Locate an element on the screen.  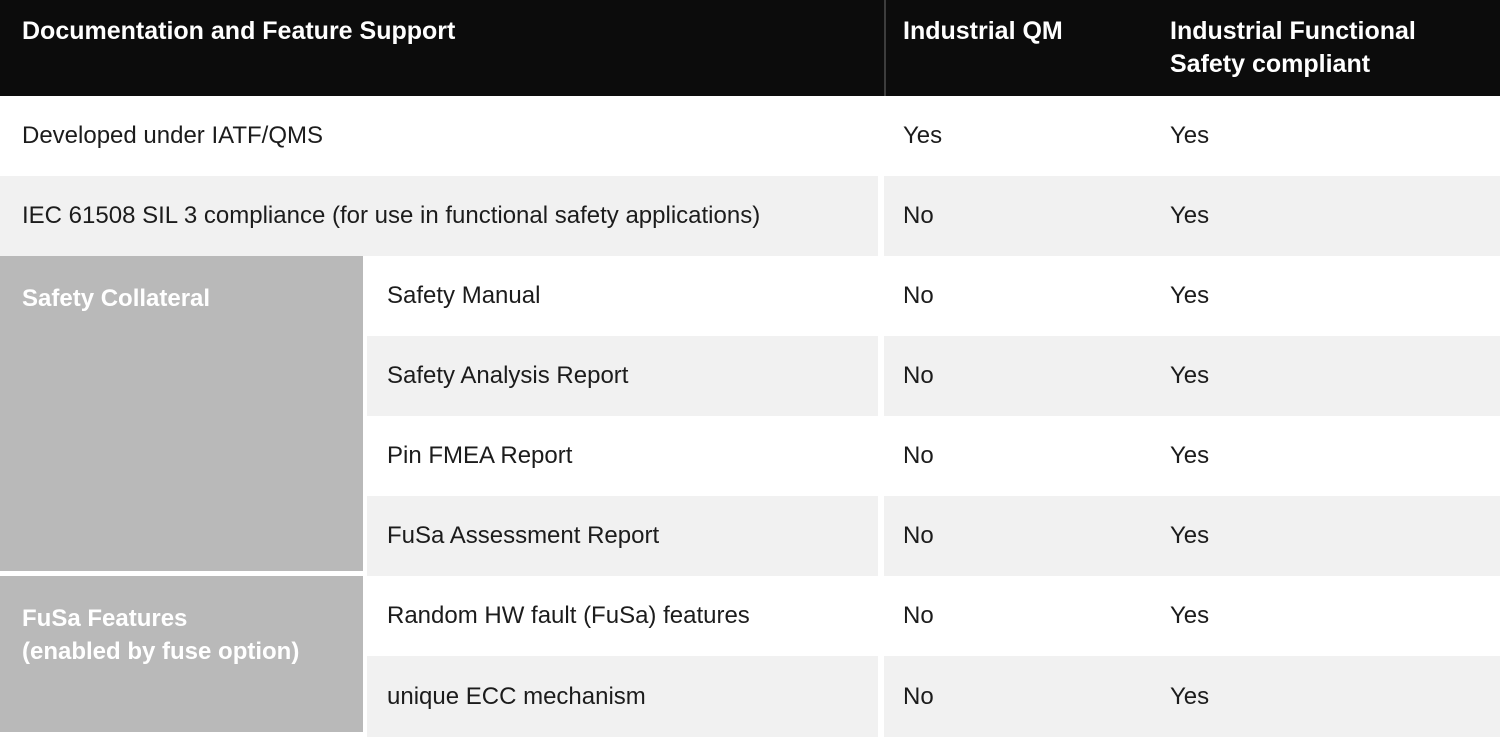
header-column-divider is located at coordinates (885, 48).